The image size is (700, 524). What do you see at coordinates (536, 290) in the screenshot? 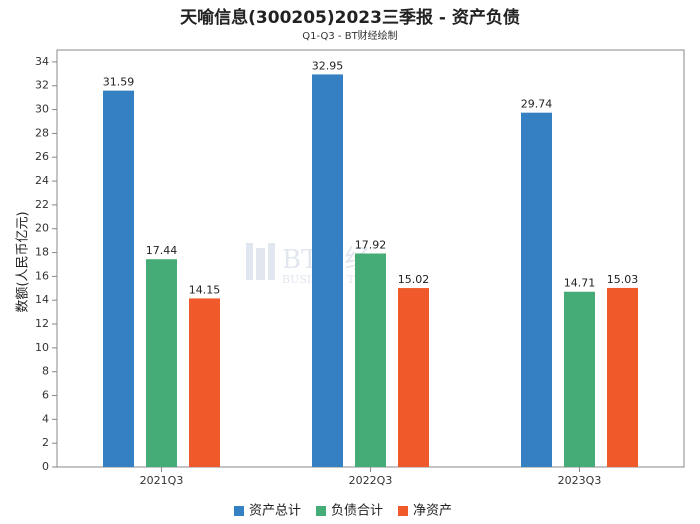
I see `bar-资产总计-2023Q3` at bounding box center [536, 290].